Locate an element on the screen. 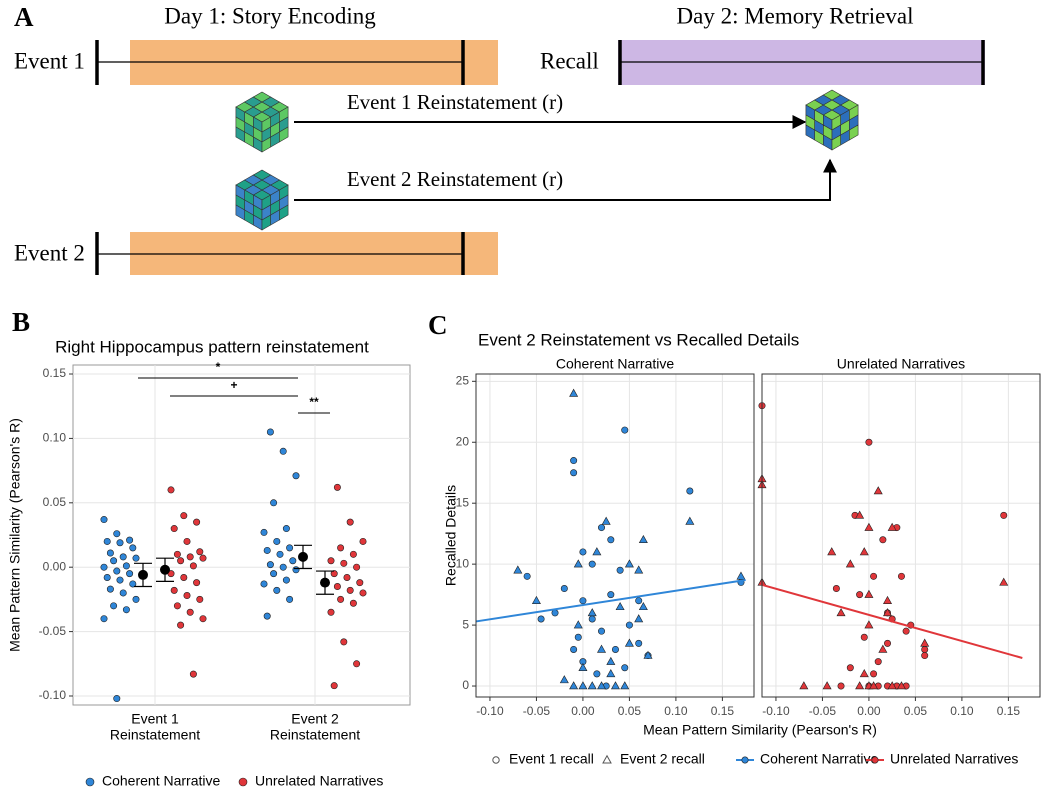  x-tick-label: 0.10 is located at coordinates (962, 711).